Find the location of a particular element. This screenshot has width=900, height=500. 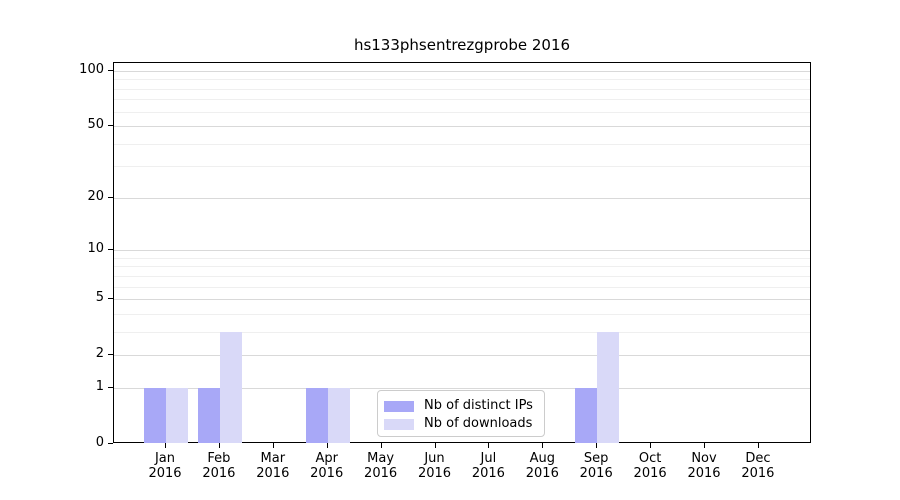

y-tick-label: 1 is located at coordinates (99, 386).